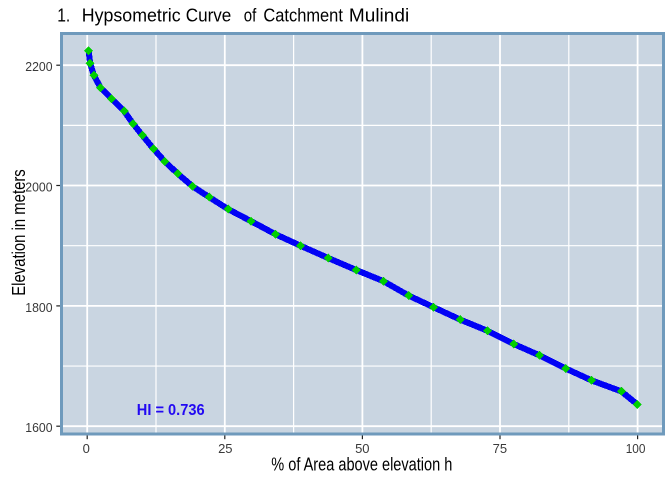 The height and width of the screenshot is (480, 672). Describe the element at coordinates (38, 427) in the screenshot. I see `svg-text: 1600` at that location.